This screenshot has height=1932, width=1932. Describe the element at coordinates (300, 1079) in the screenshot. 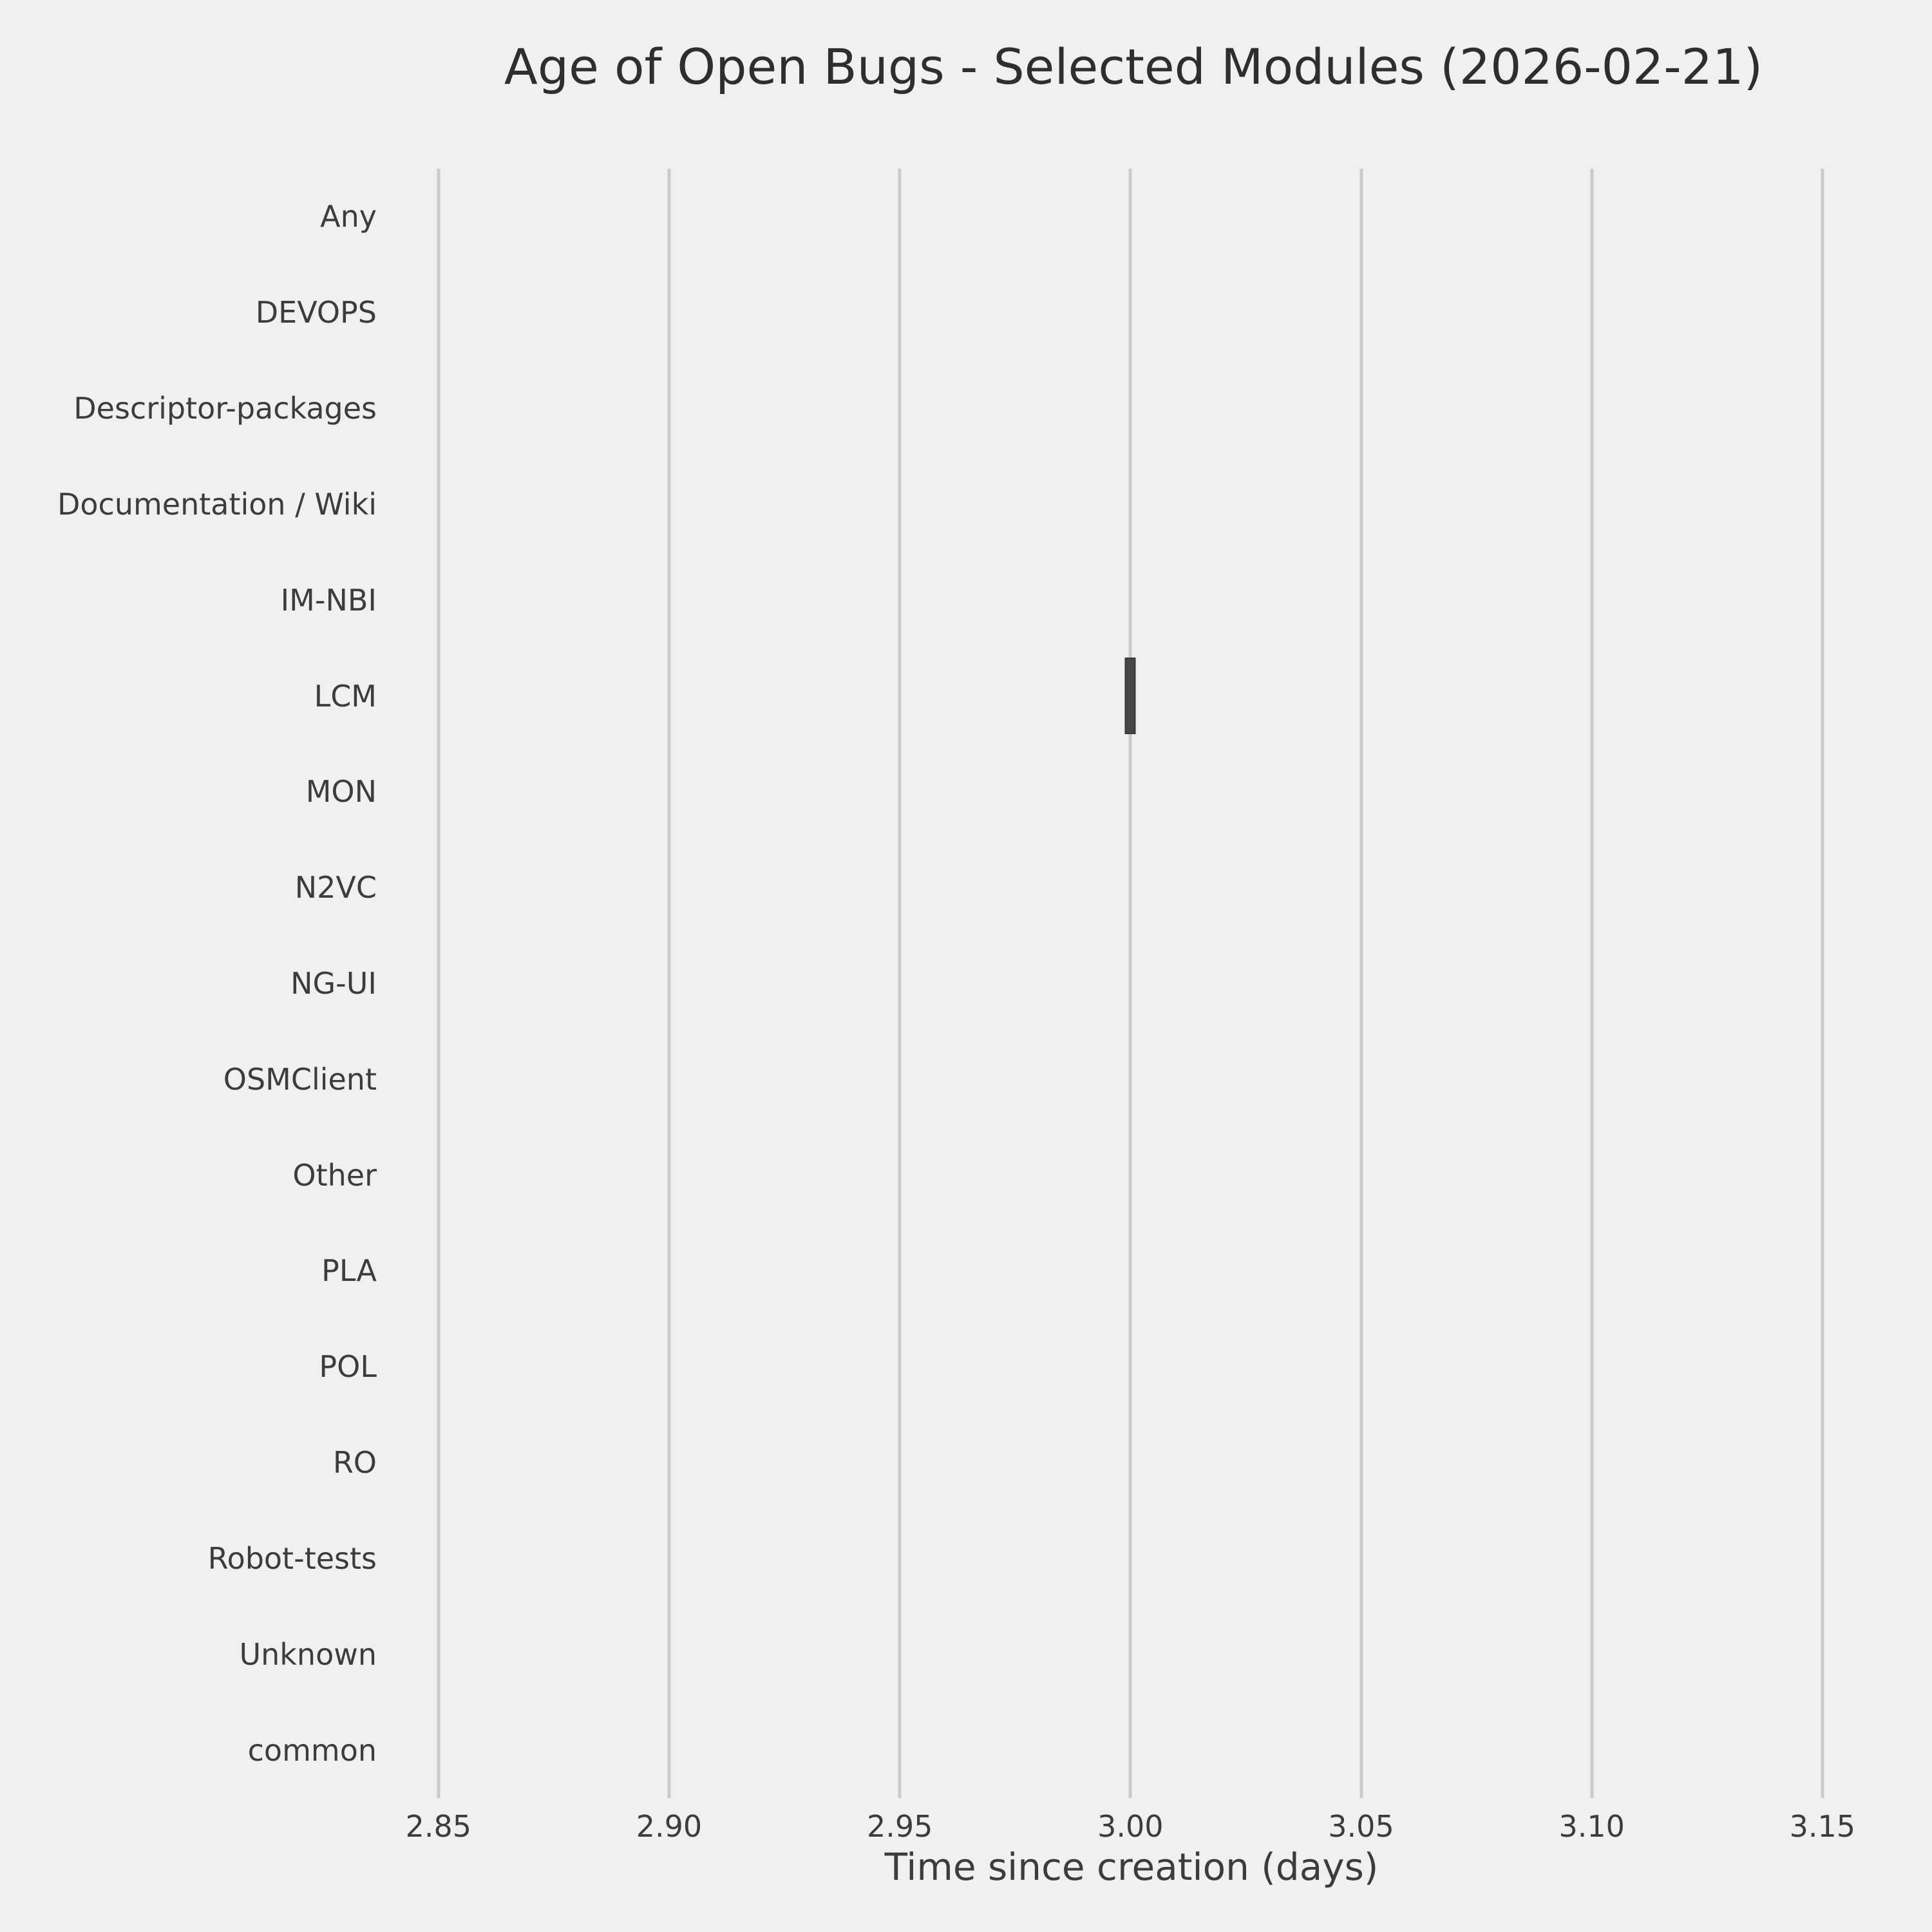

I see `y-tick-label: OSMClient` at that location.